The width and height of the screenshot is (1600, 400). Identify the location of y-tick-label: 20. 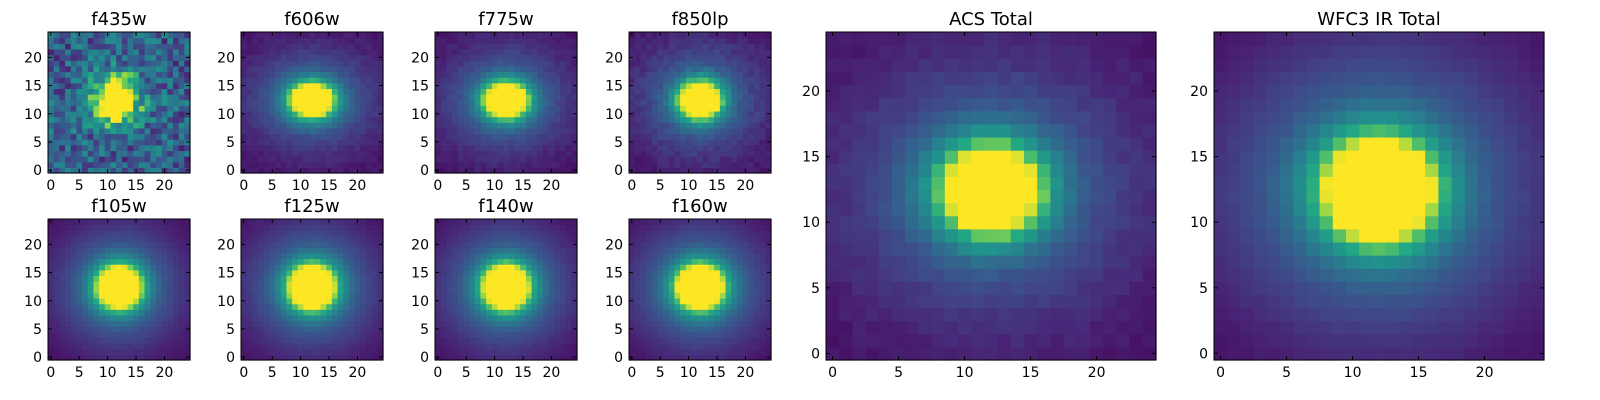
(33, 58).